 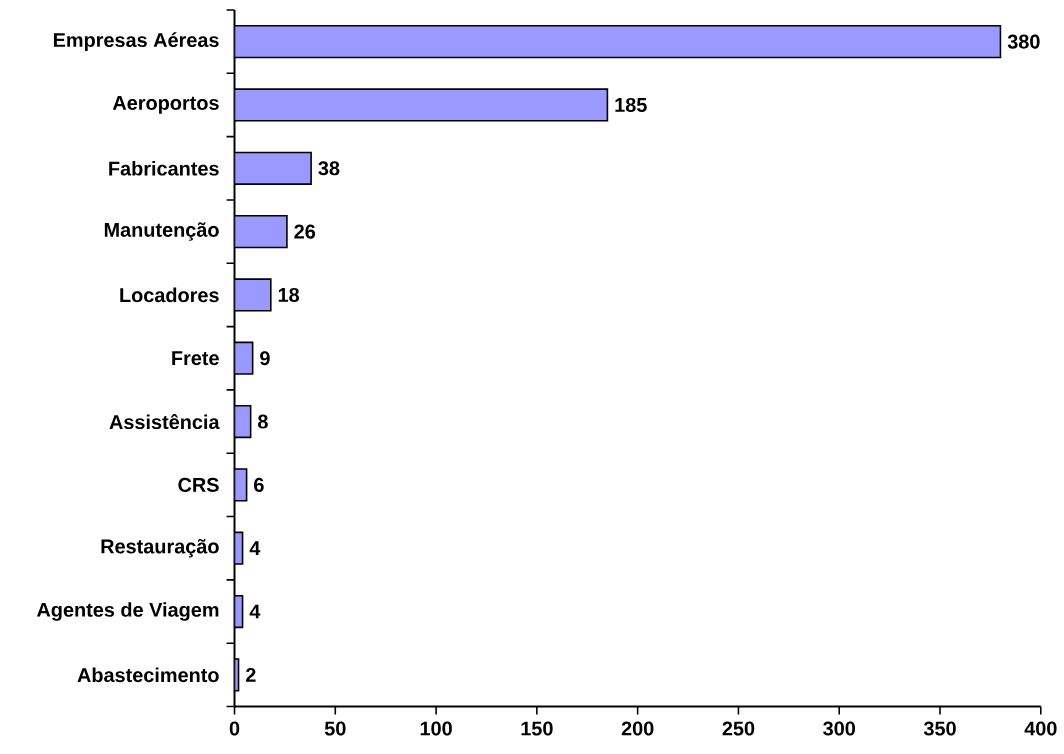 I want to click on data-label: 6, so click(x=259, y=484).